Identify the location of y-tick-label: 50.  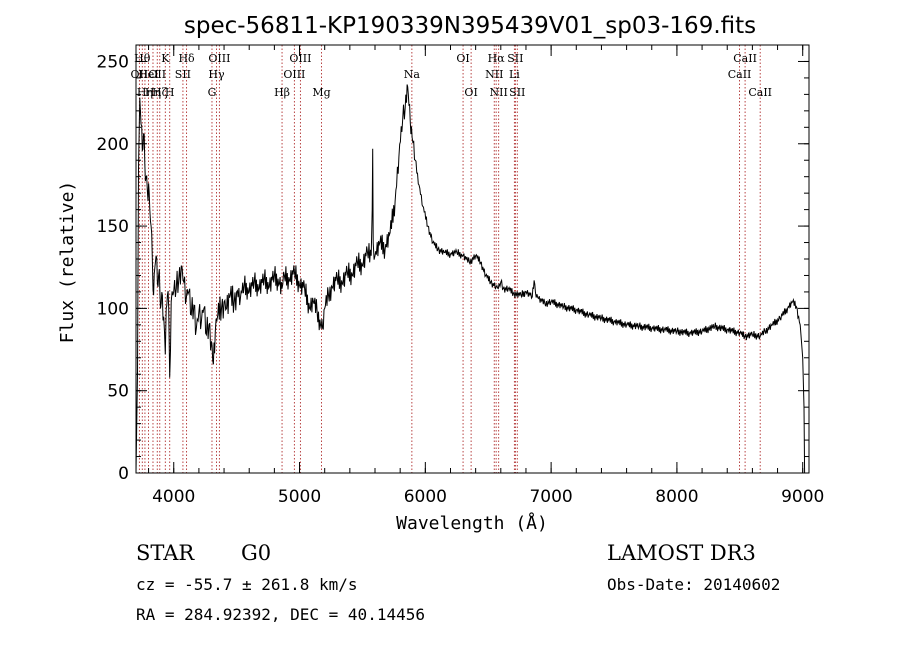
(118, 392).